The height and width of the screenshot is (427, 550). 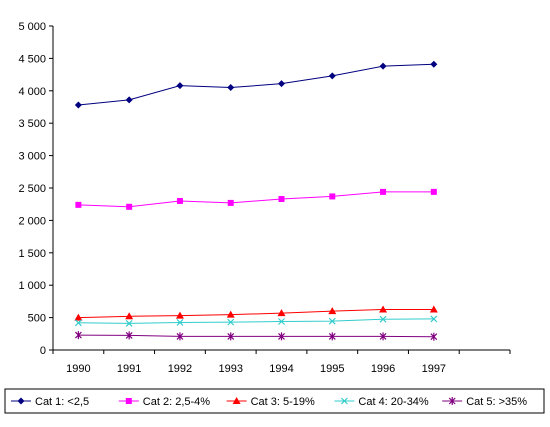 What do you see at coordinates (332, 369) in the screenshot?
I see `x-tick-label: 1995` at bounding box center [332, 369].